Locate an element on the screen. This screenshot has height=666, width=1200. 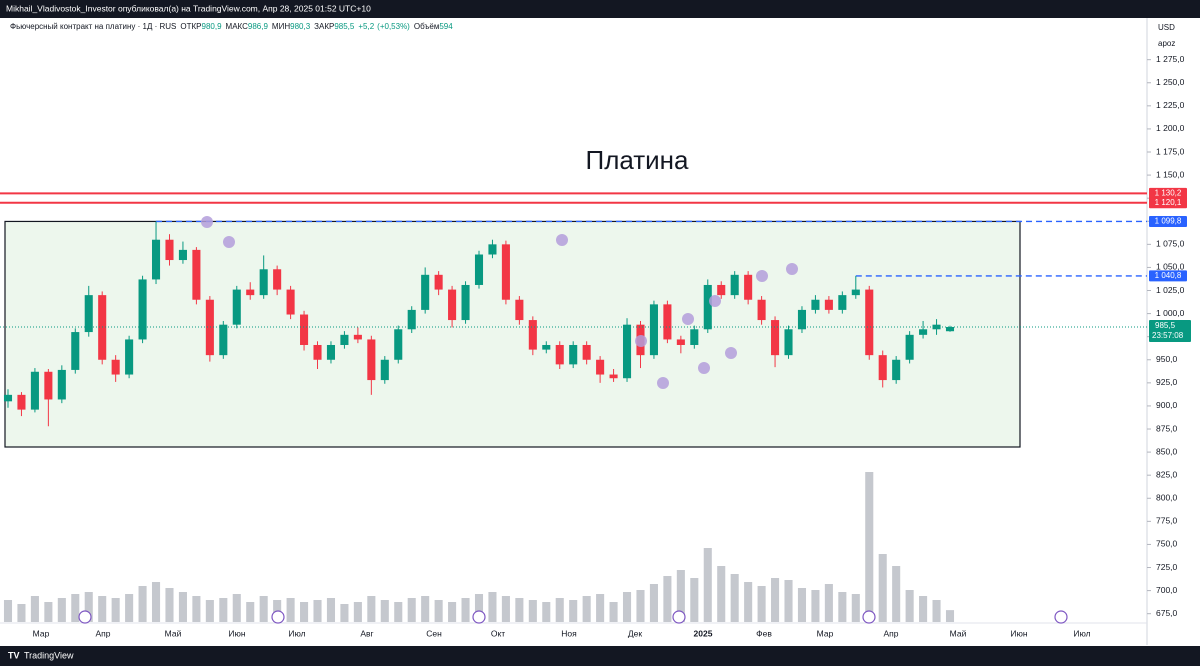
x-tick-label: Окт is located at coordinates (498, 633).